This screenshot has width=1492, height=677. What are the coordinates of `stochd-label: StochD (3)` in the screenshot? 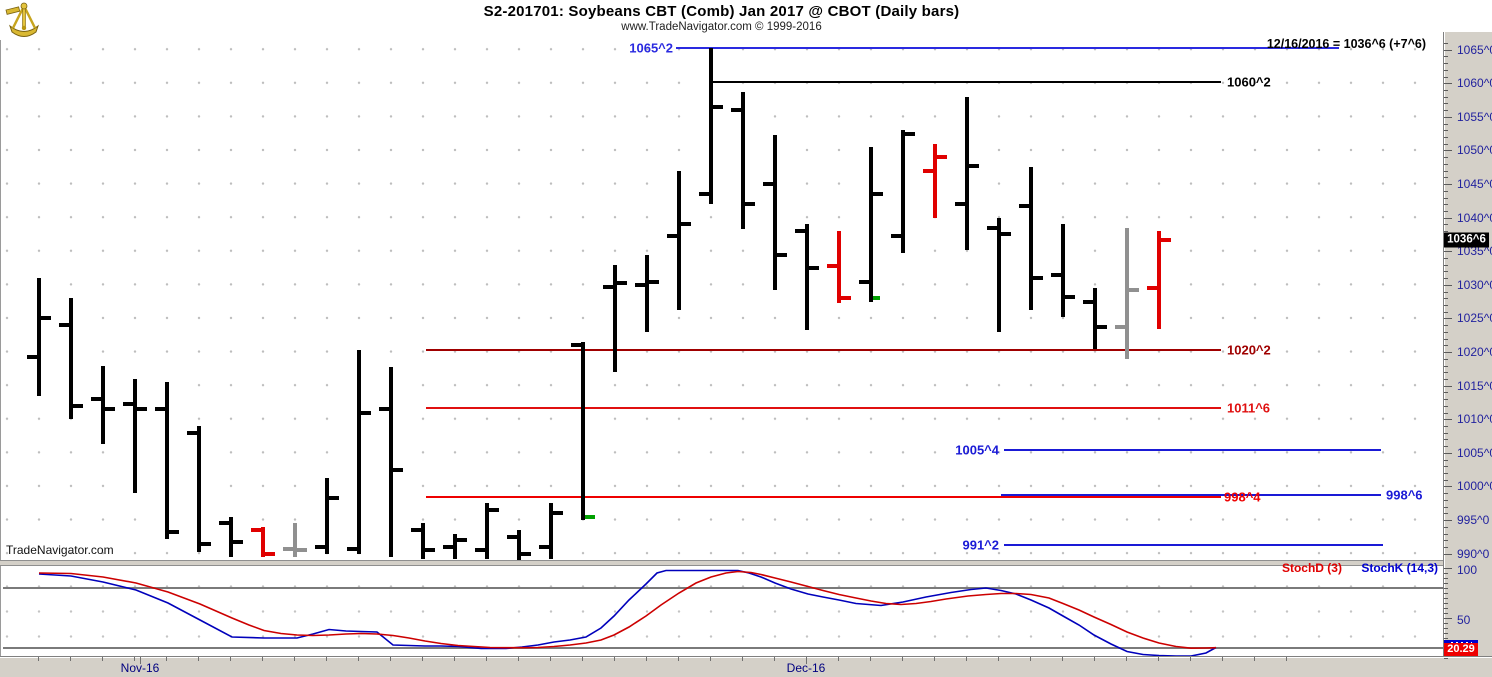 It's located at (1311, 568).